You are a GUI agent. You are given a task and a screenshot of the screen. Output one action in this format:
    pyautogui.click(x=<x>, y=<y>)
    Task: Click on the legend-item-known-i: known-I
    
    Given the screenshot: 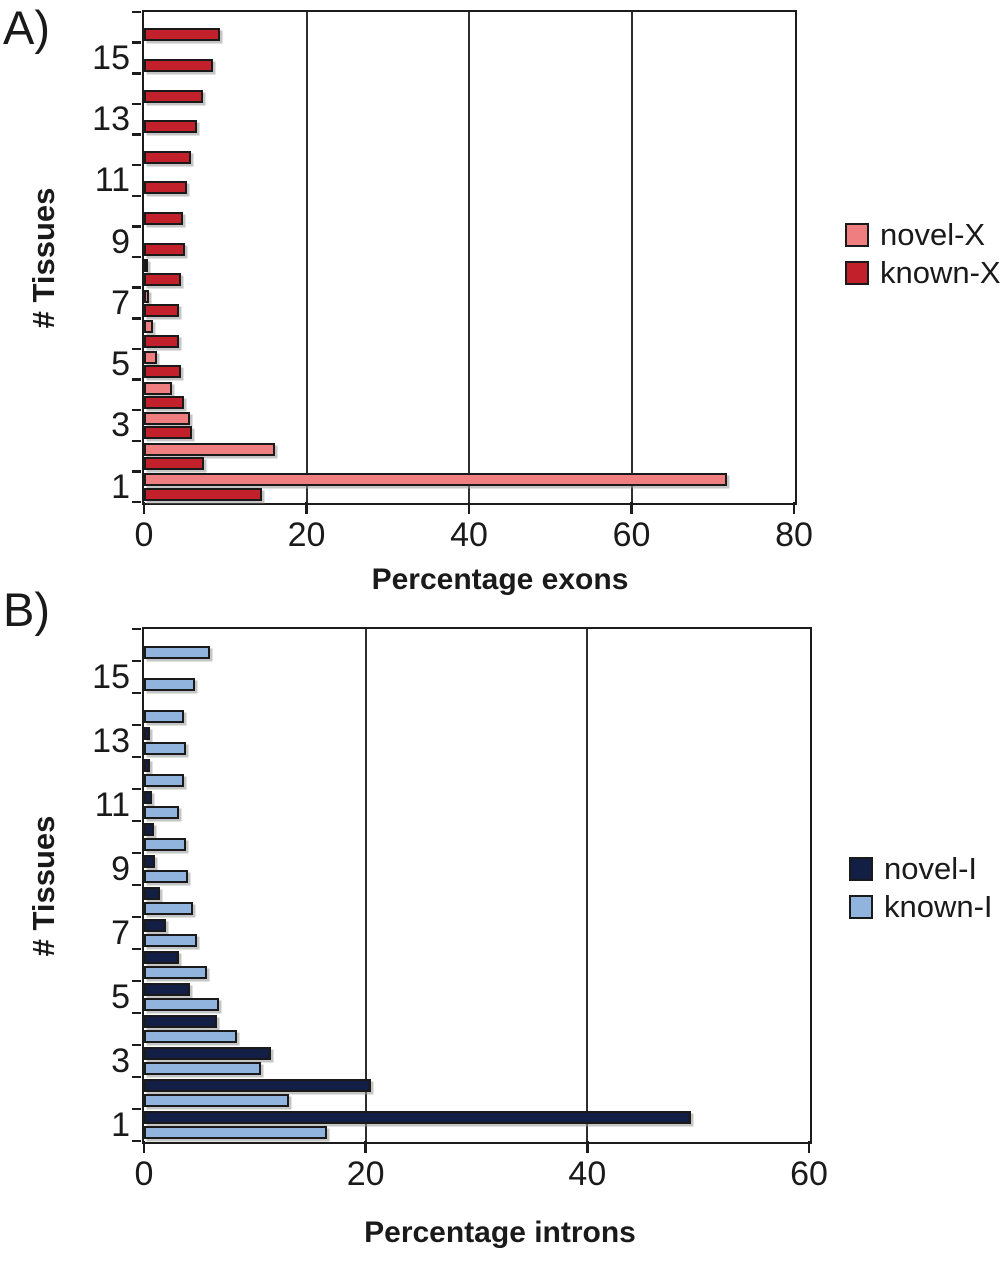 What is the action you would take?
    pyautogui.click(x=921, y=906)
    